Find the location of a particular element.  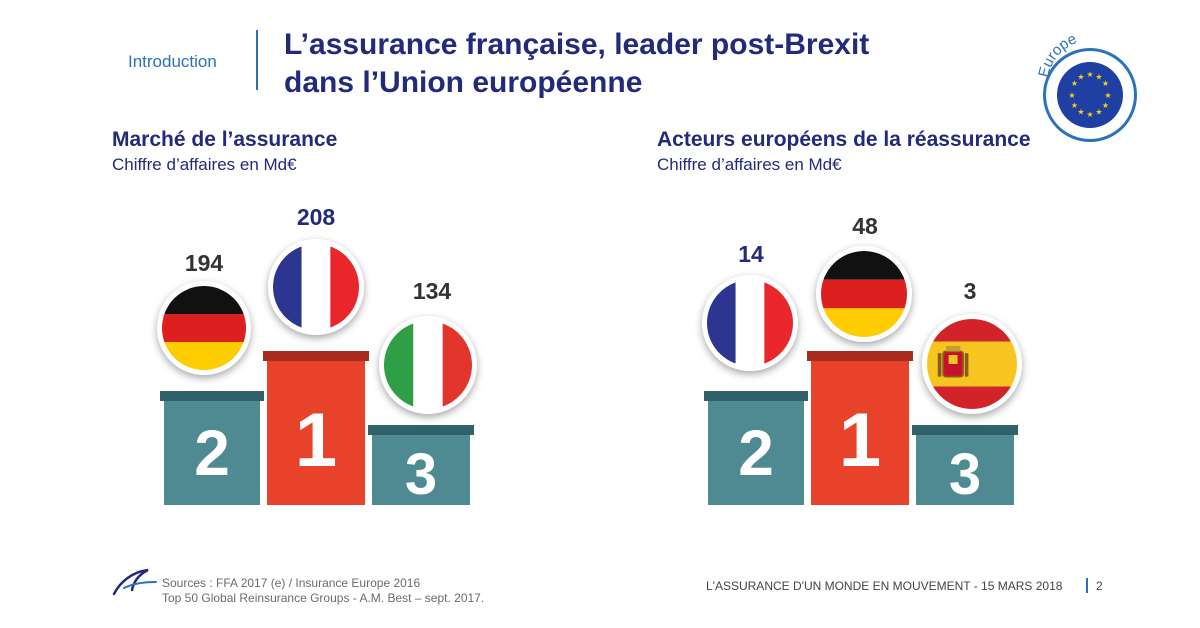

europe-badge-label: Europe is located at coordinates (1057, 54).